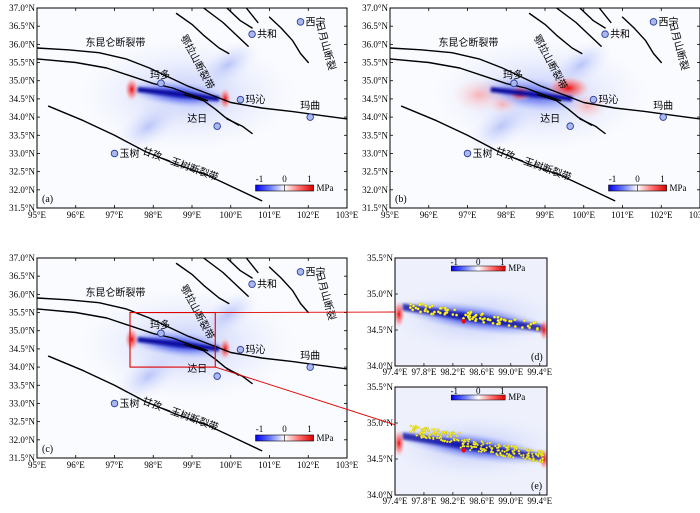 The height and width of the screenshot is (513, 700). Describe the element at coordinates (375, 99) in the screenshot. I see `lat-tick: 34.5°N` at that location.